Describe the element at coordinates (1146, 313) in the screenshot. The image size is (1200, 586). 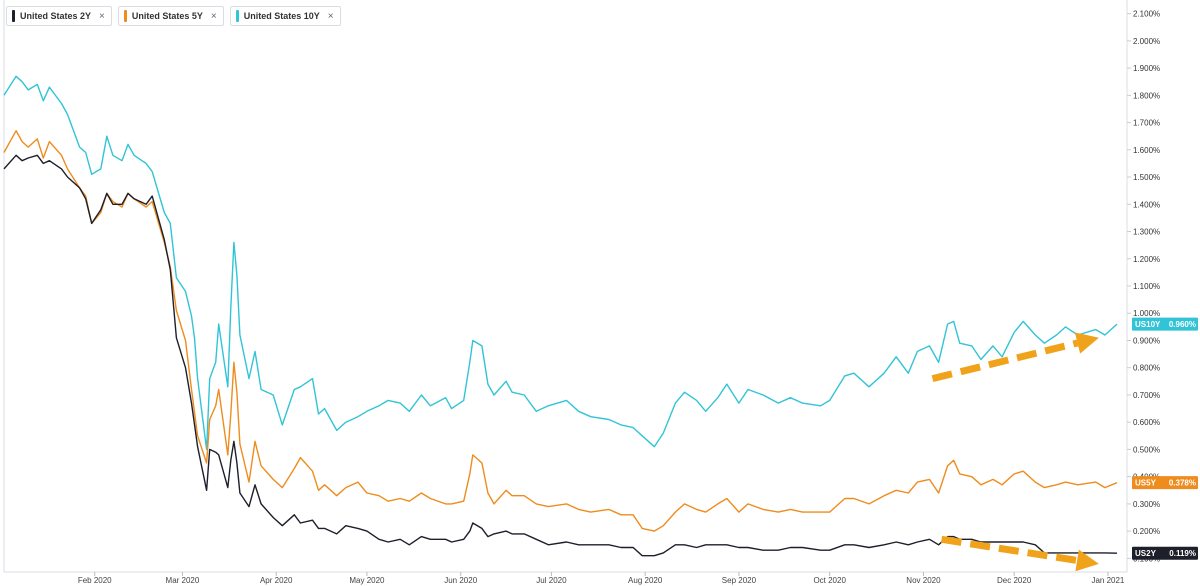
I see `y-tick-label: 1.000%` at that location.